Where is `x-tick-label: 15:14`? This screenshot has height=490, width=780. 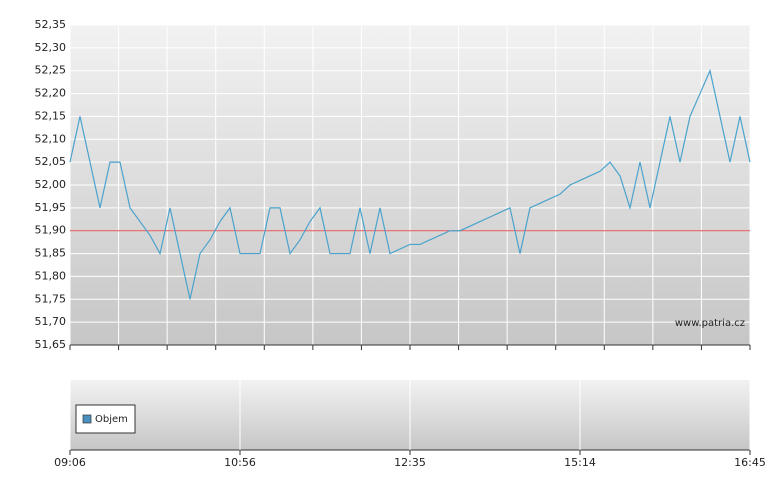
x-tick-label: 15:14 is located at coordinates (580, 462).